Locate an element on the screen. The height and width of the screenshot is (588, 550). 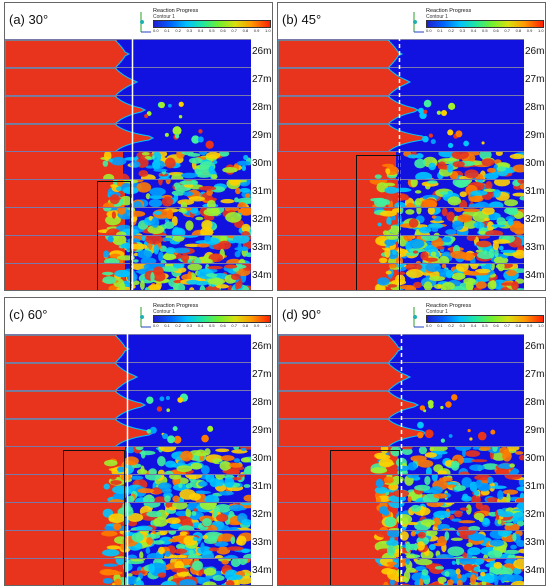
frame-row: 28ms is located at coordinates (138, 109).